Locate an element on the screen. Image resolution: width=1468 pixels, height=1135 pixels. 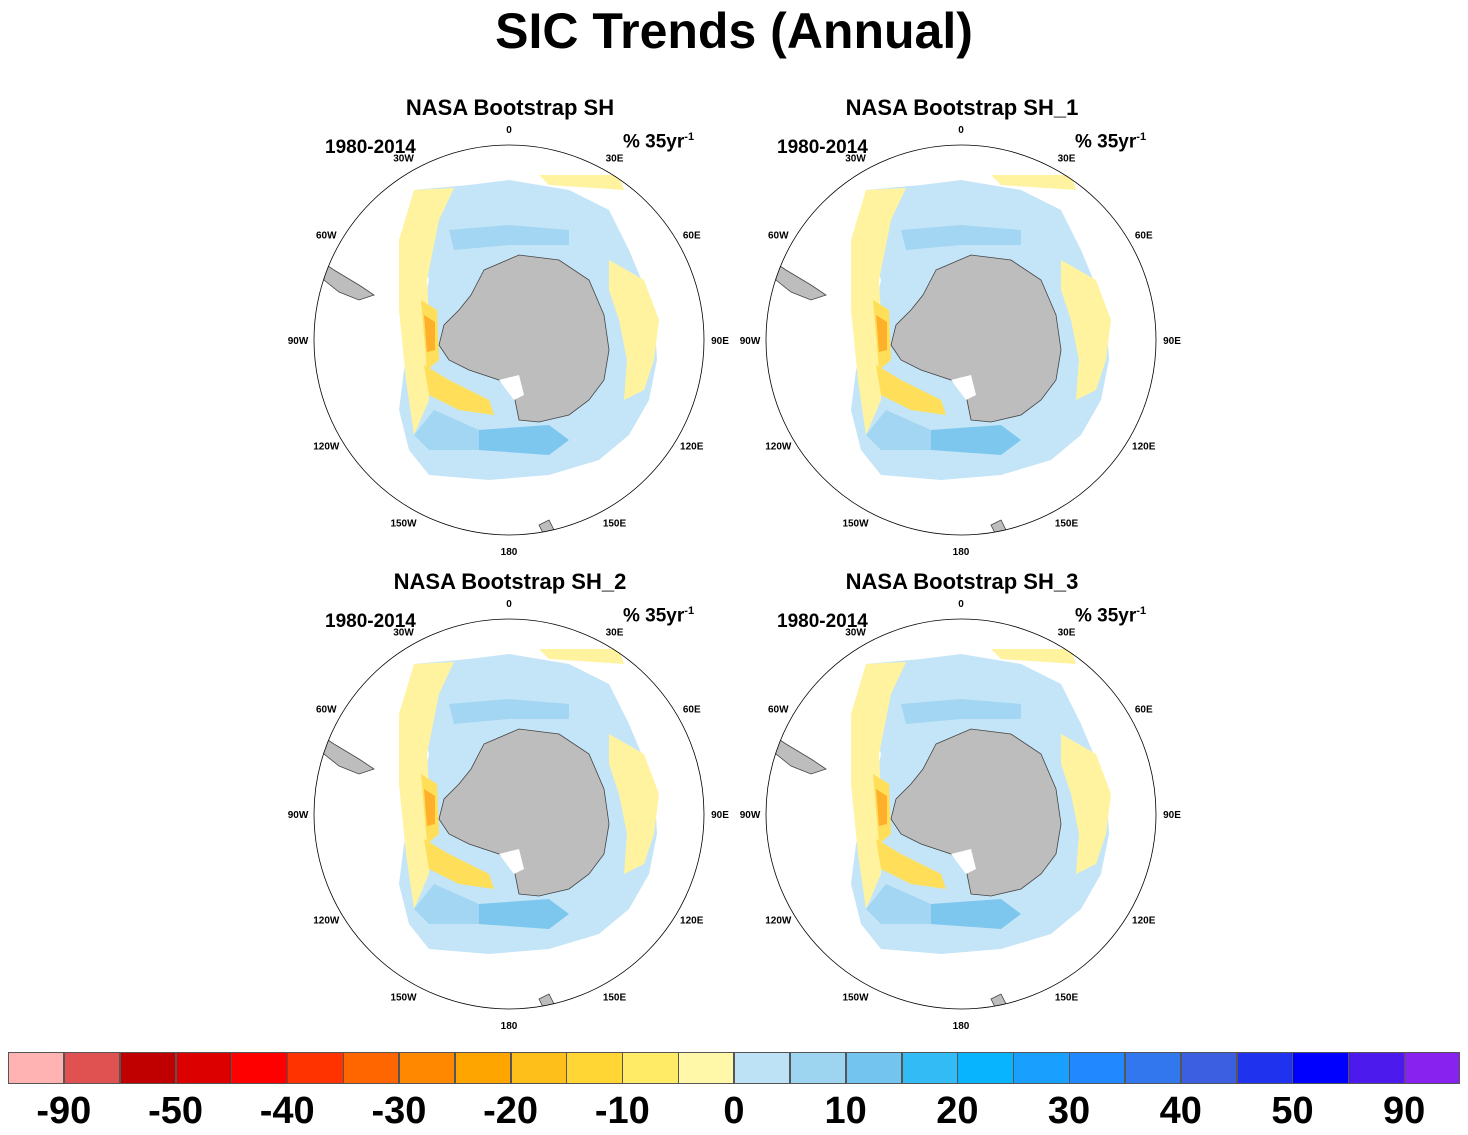
panel-title: NASA Bootstrap SH is located at coordinates (510, 107).